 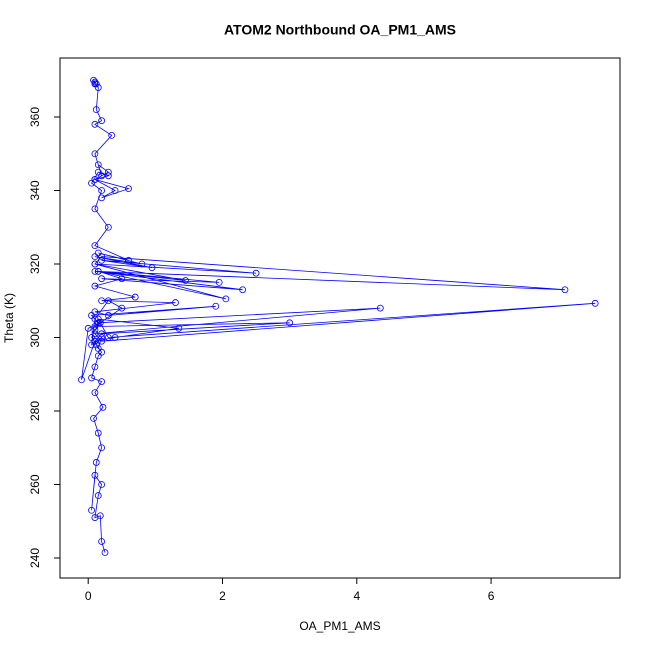 What do you see at coordinates (35, 337) in the screenshot?
I see `y-tick-label: 300` at bounding box center [35, 337].